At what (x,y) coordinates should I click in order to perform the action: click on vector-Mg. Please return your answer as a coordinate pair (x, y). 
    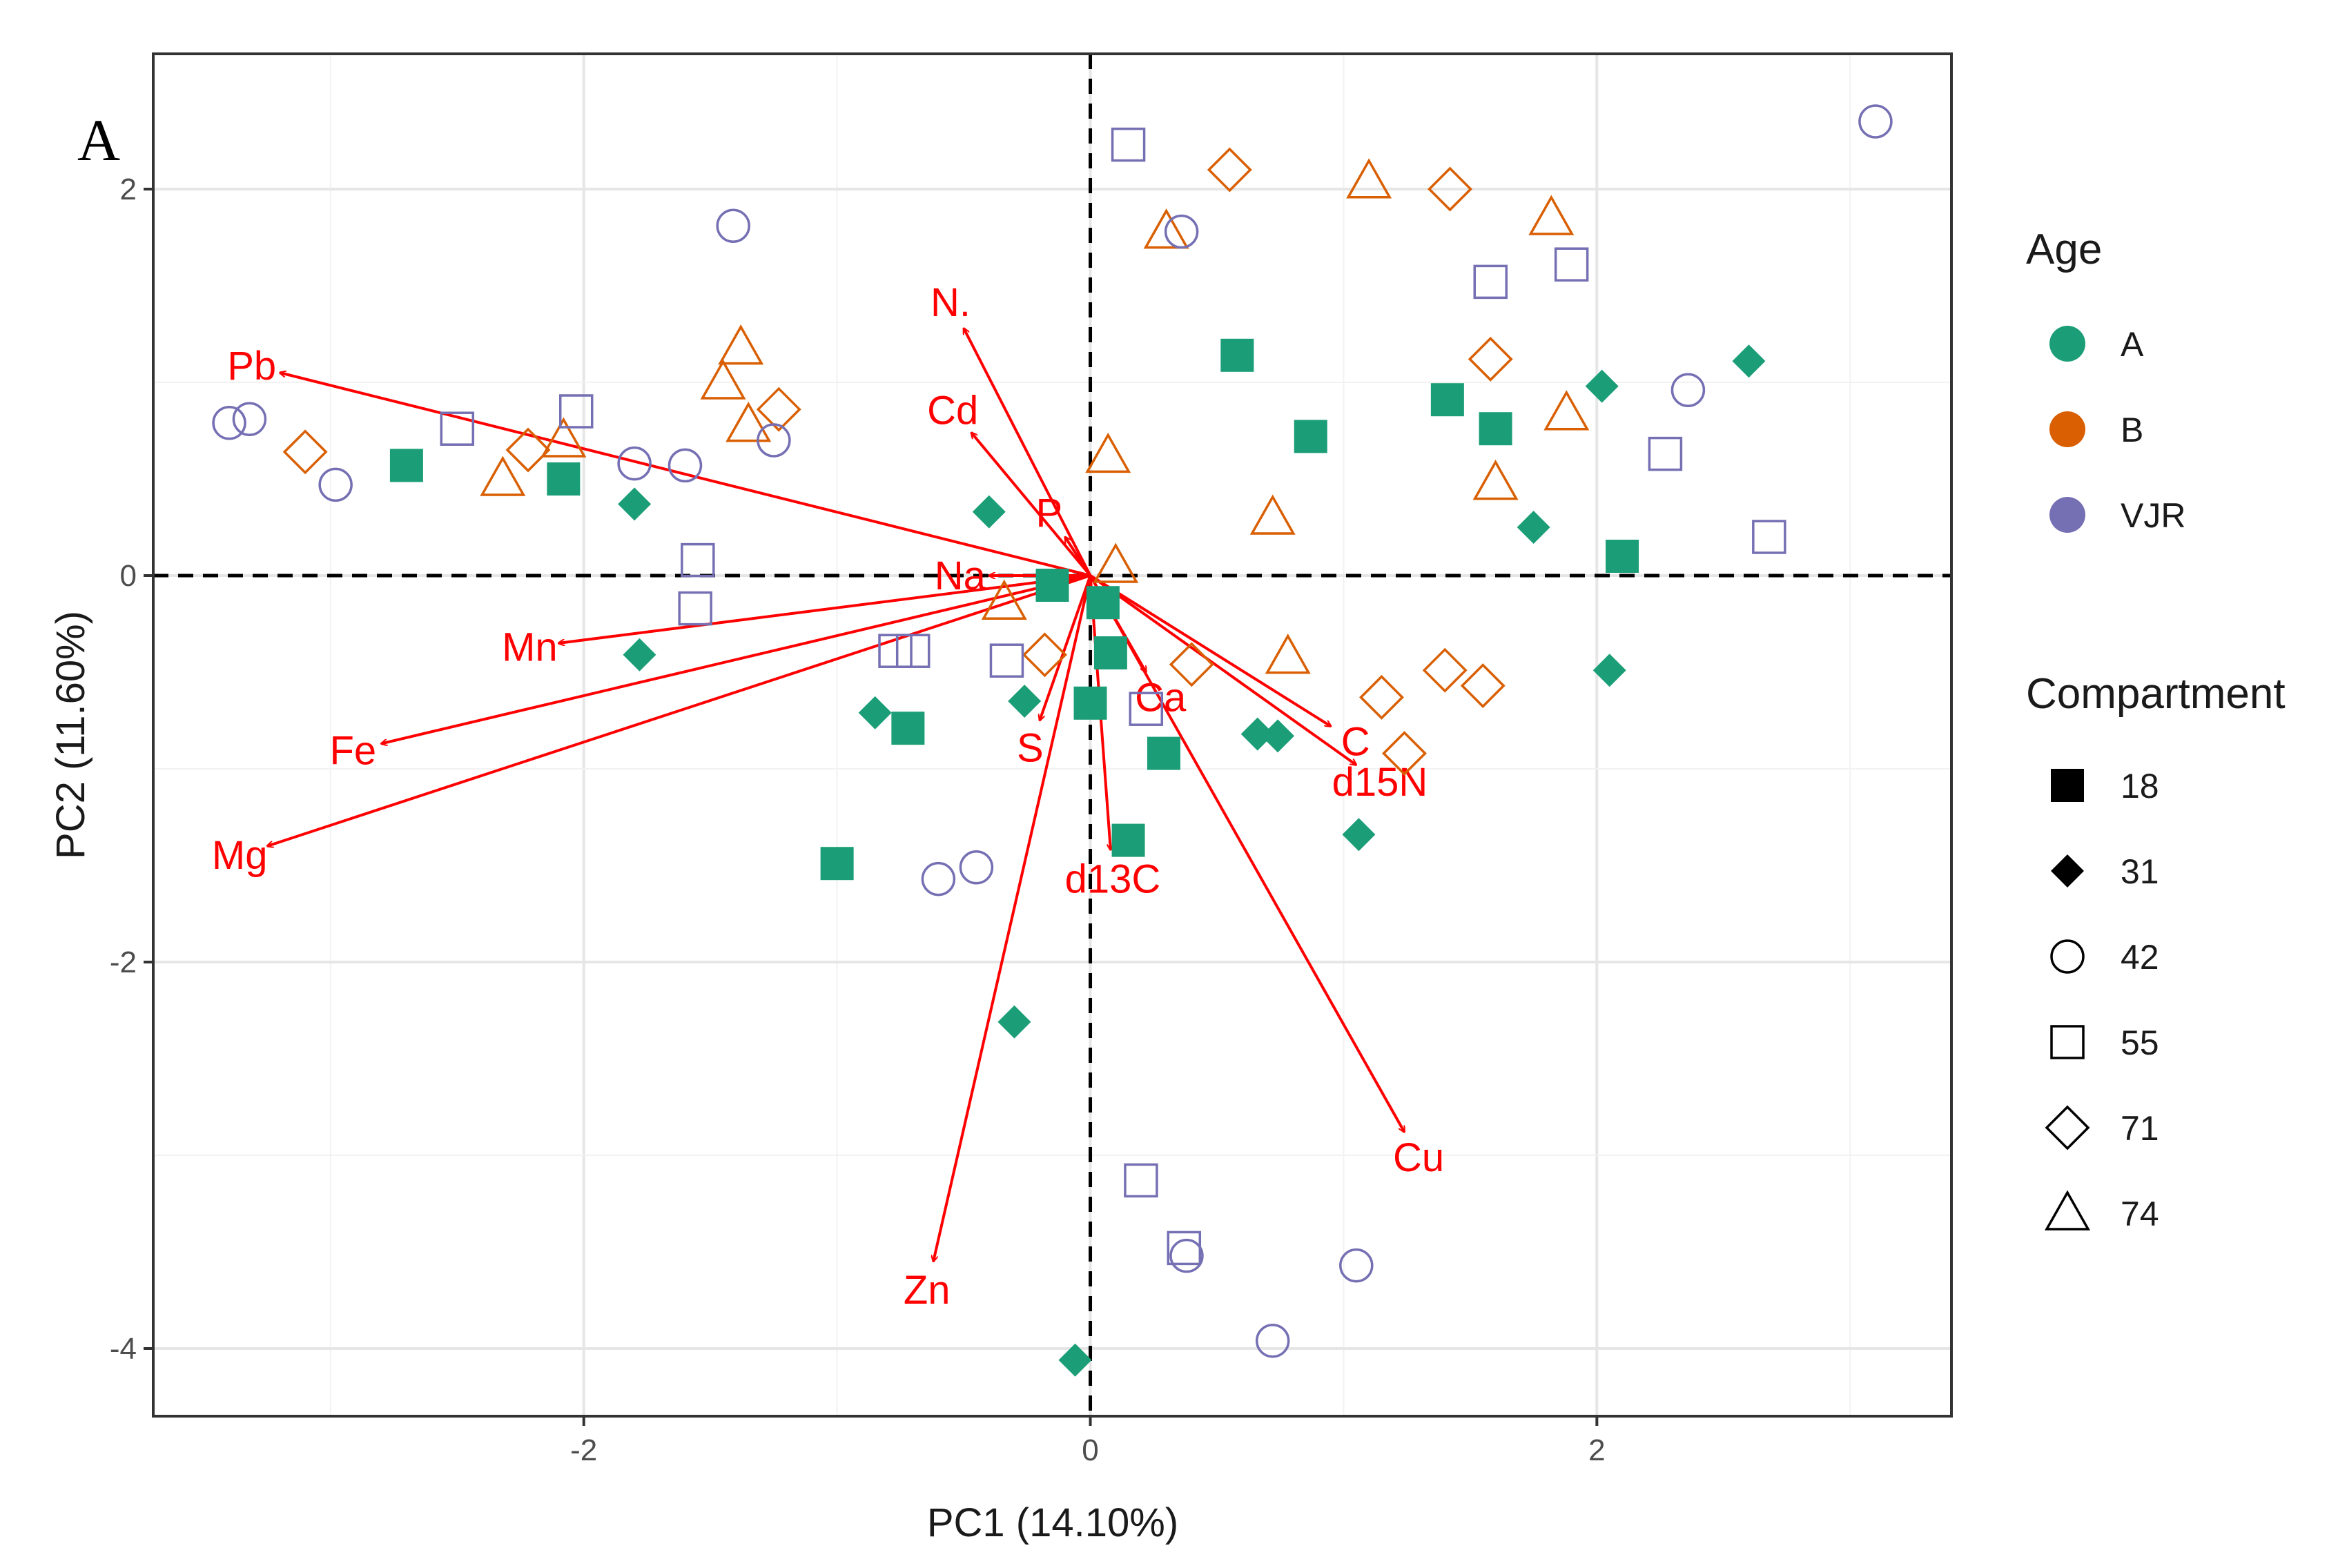
    Looking at the image, I should click on (679, 710).